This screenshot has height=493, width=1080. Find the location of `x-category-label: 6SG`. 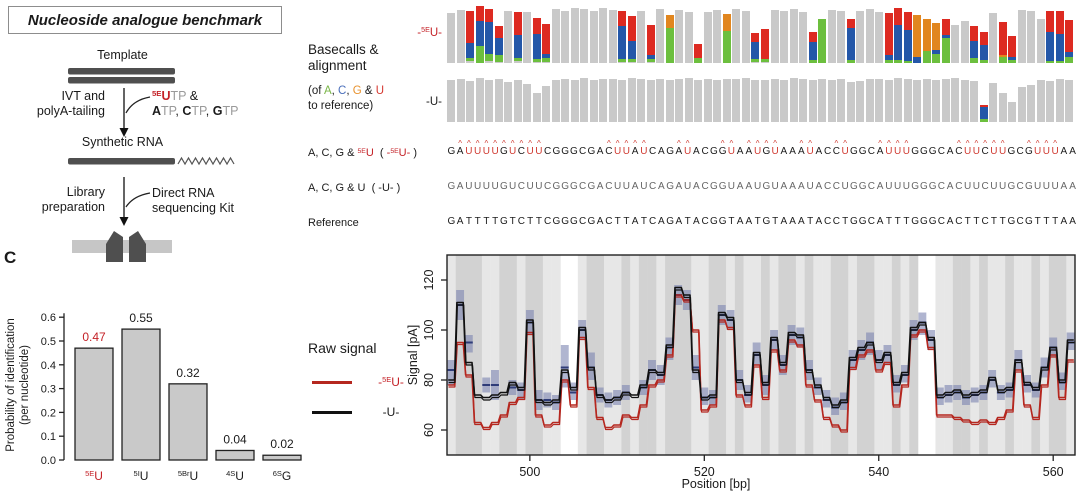

x-category-label: 6SG is located at coordinates (282, 476).